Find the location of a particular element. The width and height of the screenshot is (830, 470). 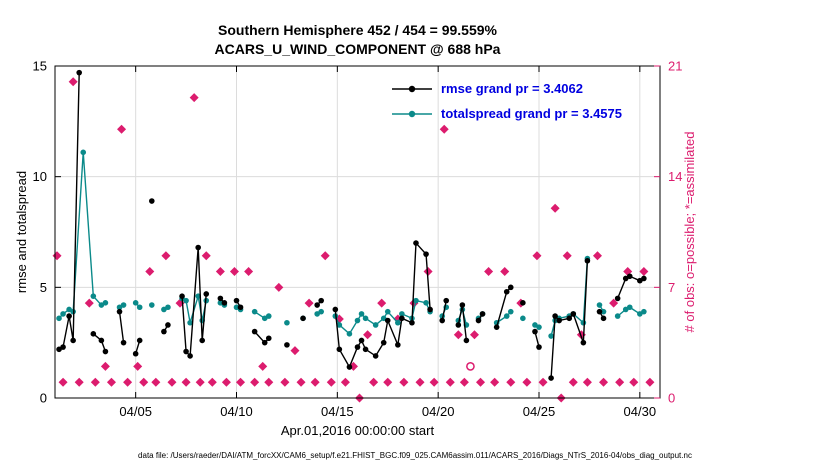

chart-title-line1: Southern Hemisphere 452 / 454 = 99.559% is located at coordinates (357, 30).